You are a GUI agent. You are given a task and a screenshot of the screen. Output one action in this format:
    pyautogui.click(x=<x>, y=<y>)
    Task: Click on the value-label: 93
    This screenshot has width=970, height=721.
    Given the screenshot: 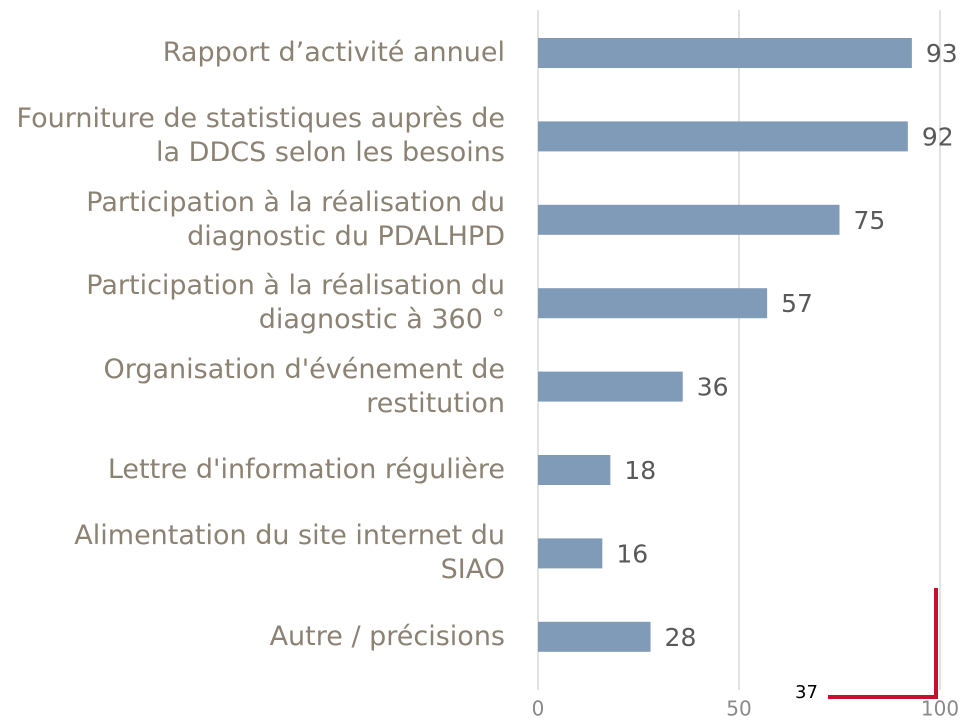 What is the action you would take?
    pyautogui.click(x=942, y=53)
    